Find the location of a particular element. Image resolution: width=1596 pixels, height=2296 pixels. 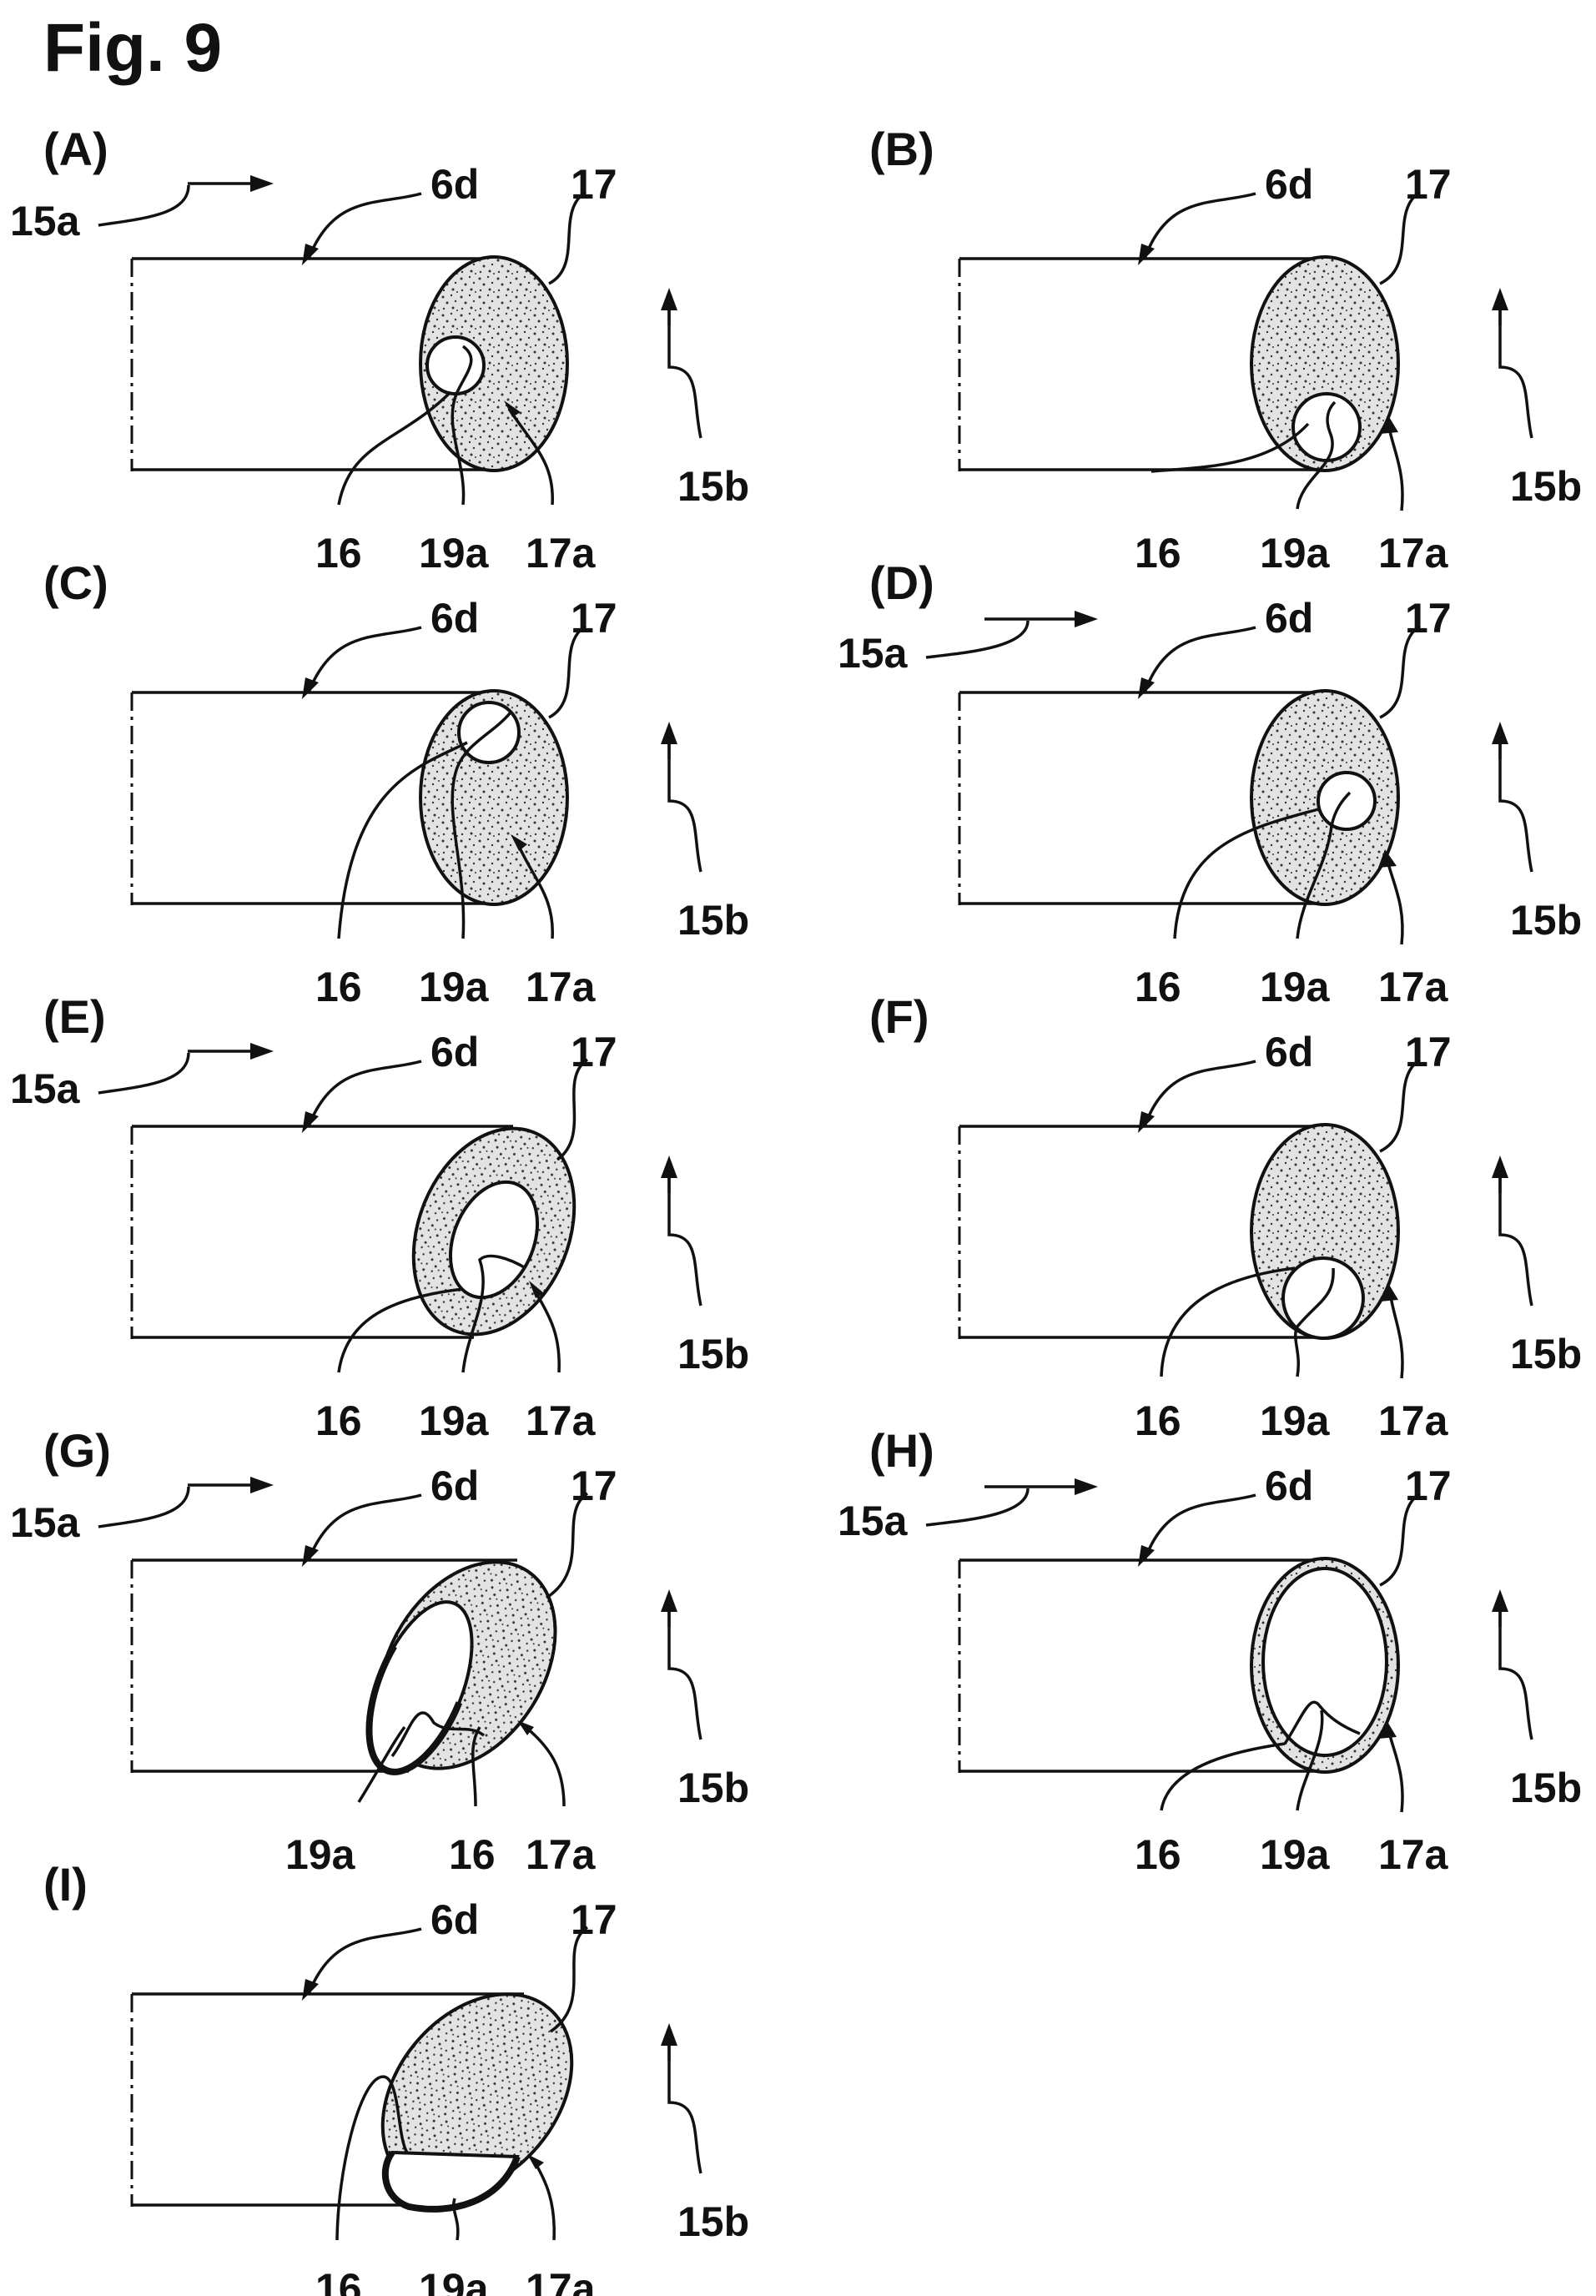

panel-label: (E) is located at coordinates (74, 1016).